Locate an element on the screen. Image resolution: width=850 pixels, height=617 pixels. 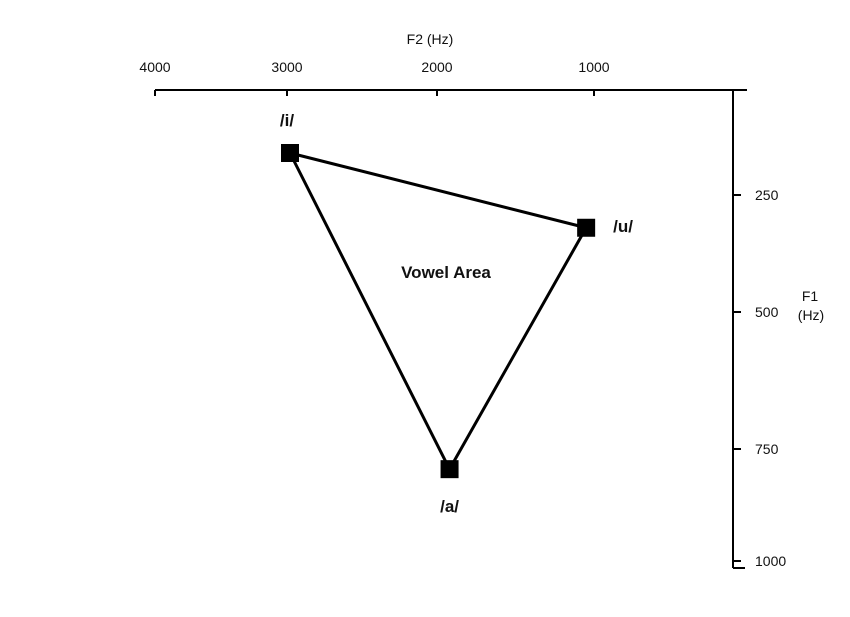
y-tick-label: 250 is located at coordinates (767, 195).